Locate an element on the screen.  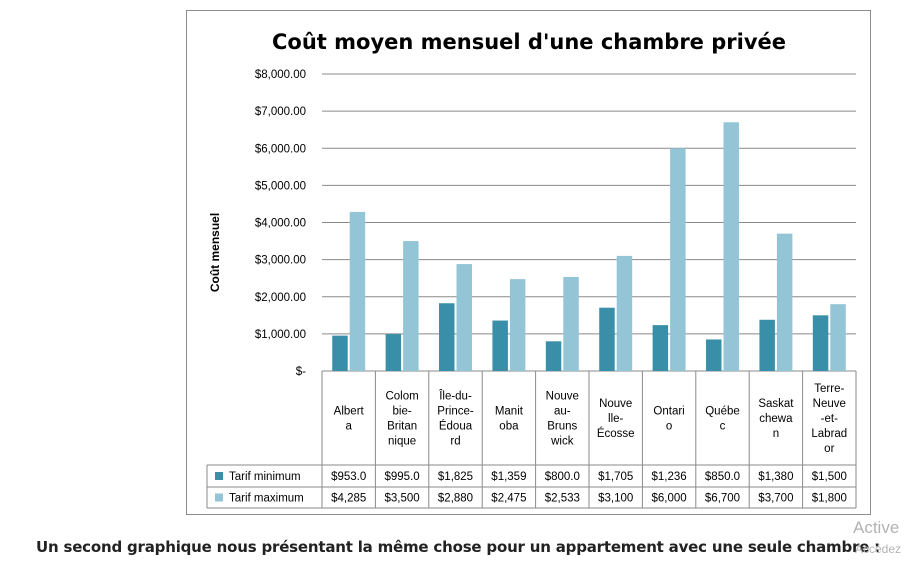
data-value-label: $3,500 is located at coordinates (402, 499).